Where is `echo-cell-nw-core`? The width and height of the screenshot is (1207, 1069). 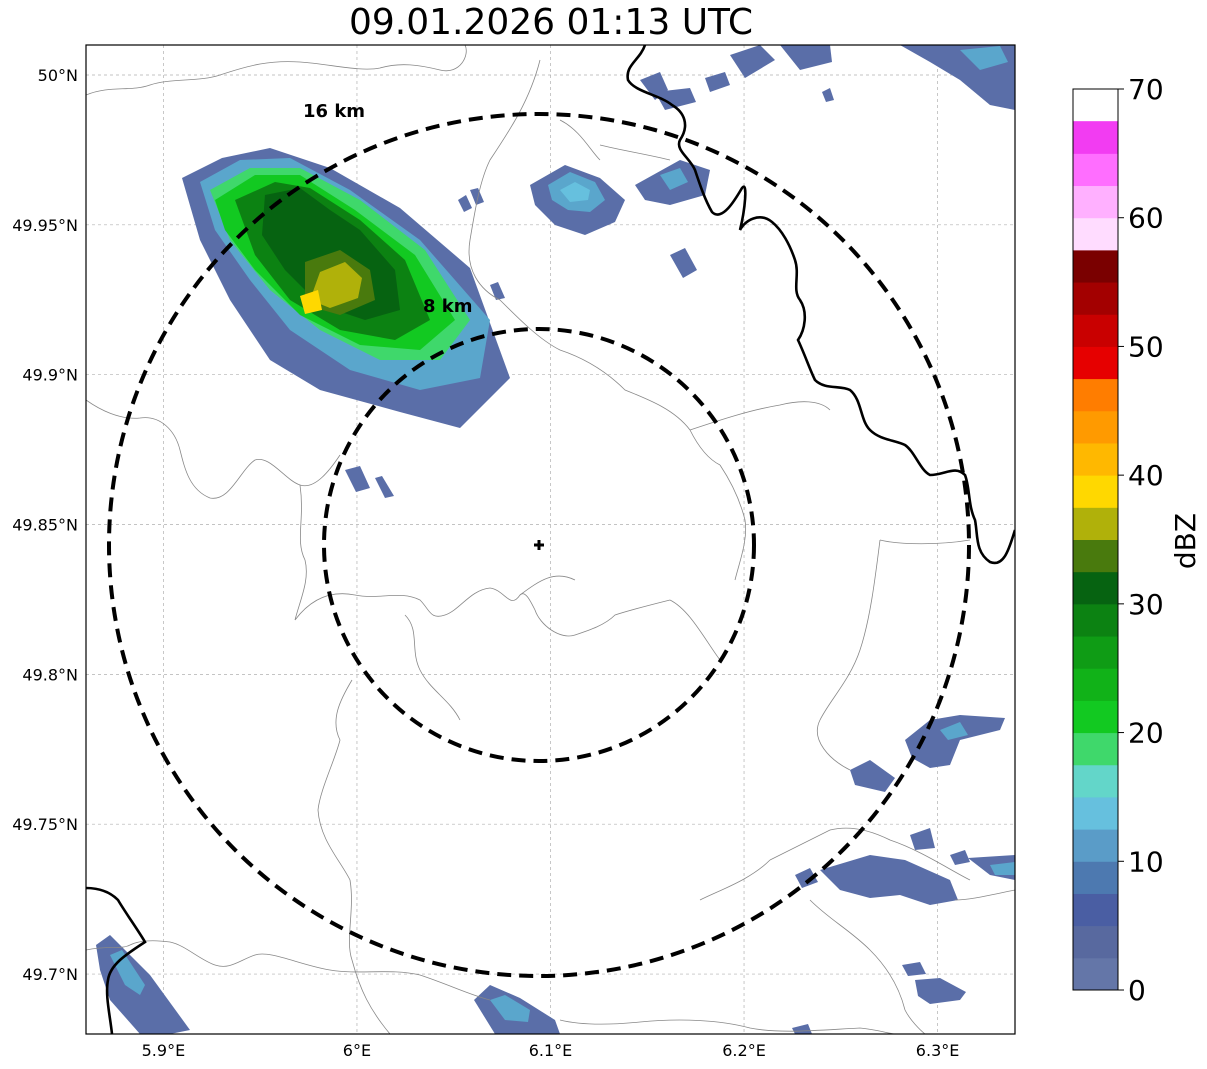 echo-cell-nw-core is located at coordinates (336, 285).